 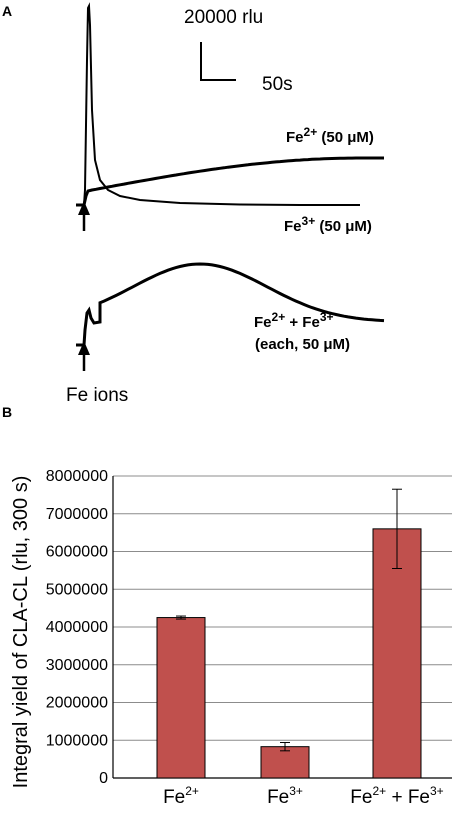 What do you see at coordinates (223, 17) in the screenshot?
I see `scale-bar-y-label: 20000 rlu` at bounding box center [223, 17].